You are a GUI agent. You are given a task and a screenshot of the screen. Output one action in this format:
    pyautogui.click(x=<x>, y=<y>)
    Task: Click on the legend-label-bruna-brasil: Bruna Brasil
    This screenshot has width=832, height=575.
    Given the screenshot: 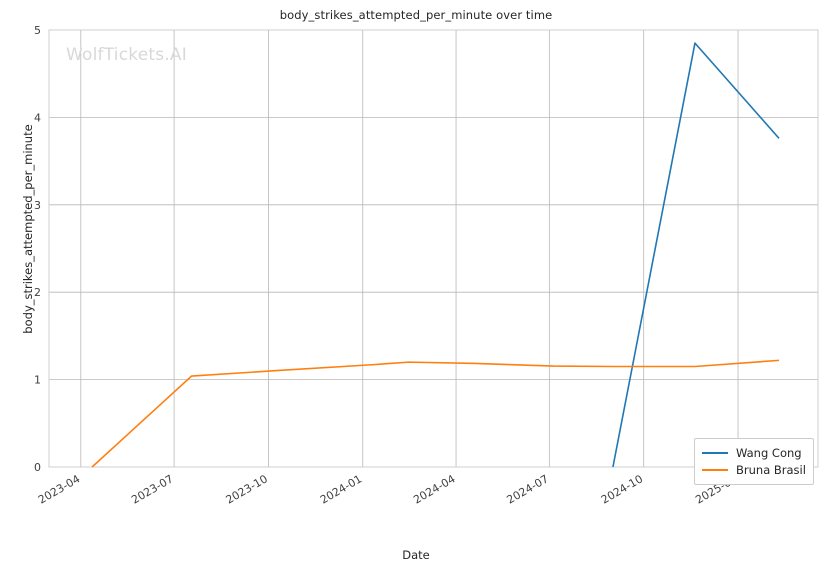 What is the action you would take?
    pyautogui.click(x=771, y=469)
    